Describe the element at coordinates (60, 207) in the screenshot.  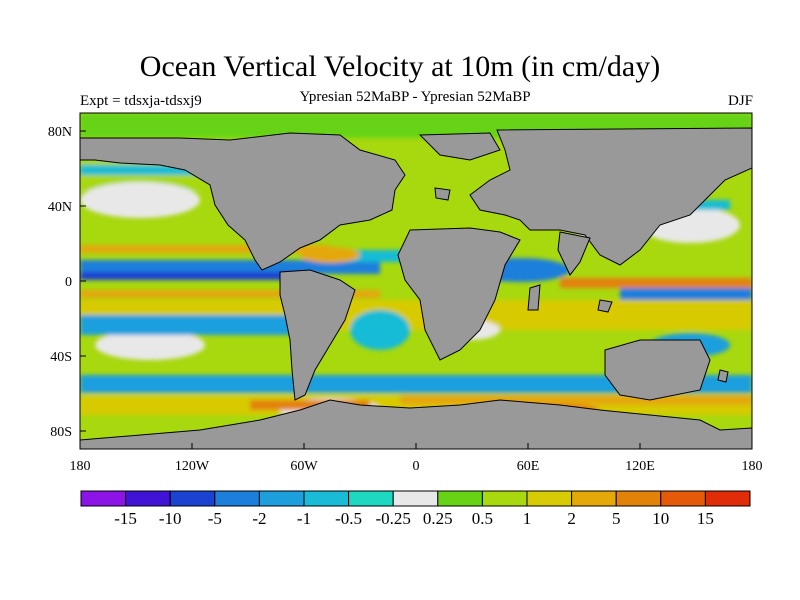
I see `lat-label-40n: 40N` at that location.